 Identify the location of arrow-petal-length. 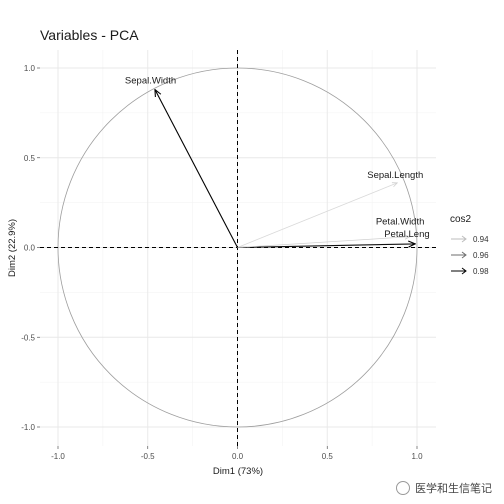
(326, 246).